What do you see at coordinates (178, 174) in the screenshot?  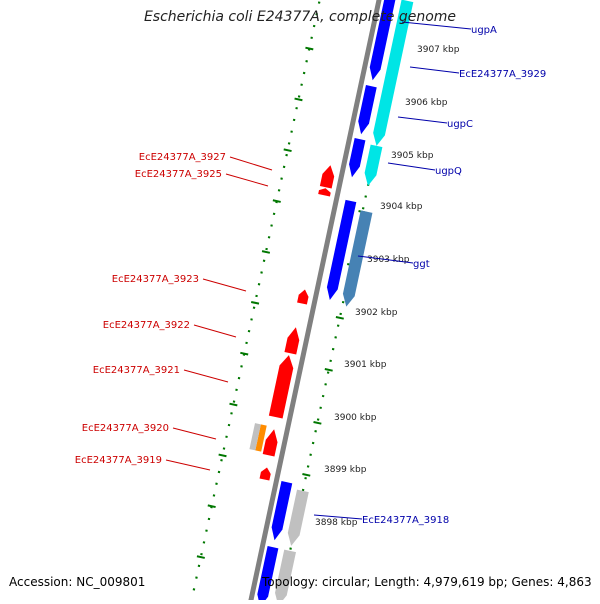 I see `gene-label-reverse: EcE24377A_3925` at bounding box center [178, 174].